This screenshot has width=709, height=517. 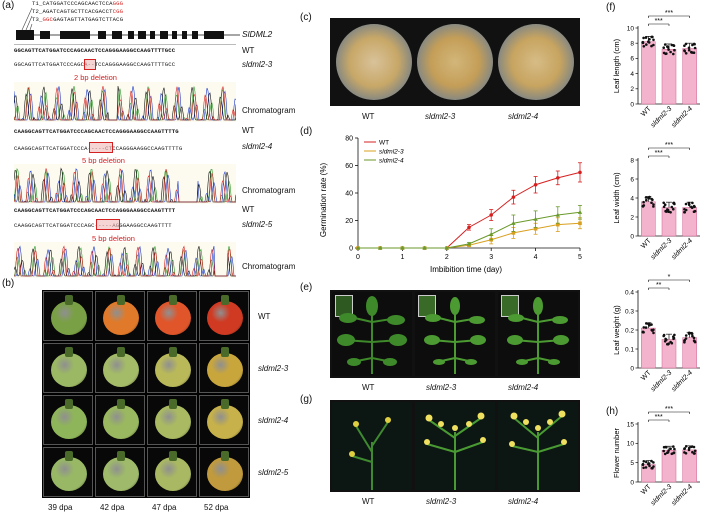 I want to click on chromatogram-trace, so click(x=125, y=102).